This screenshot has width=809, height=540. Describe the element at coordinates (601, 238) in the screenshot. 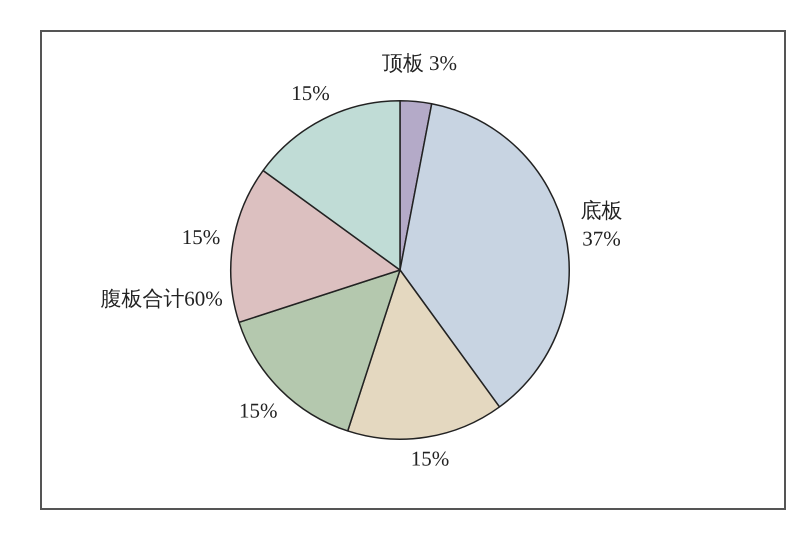

I see `data-label: 37%` at that location.